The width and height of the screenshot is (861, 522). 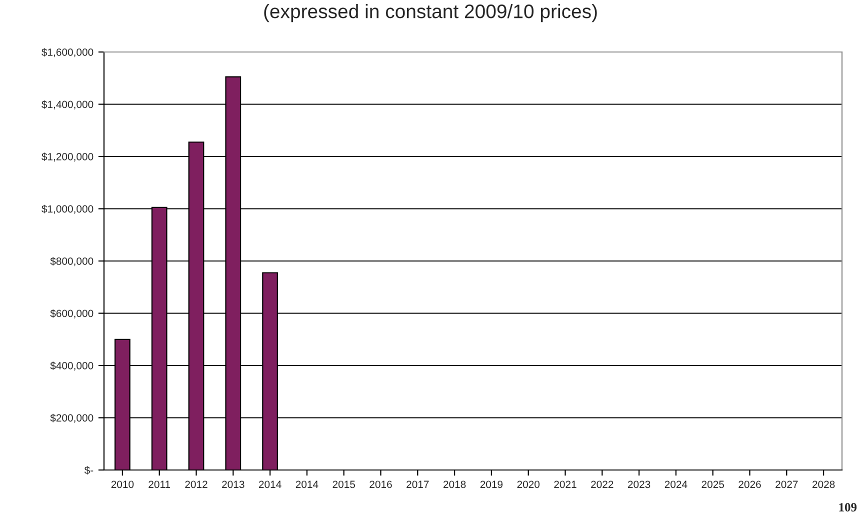 I want to click on y-tick-label: $600,000, so click(x=72, y=313).